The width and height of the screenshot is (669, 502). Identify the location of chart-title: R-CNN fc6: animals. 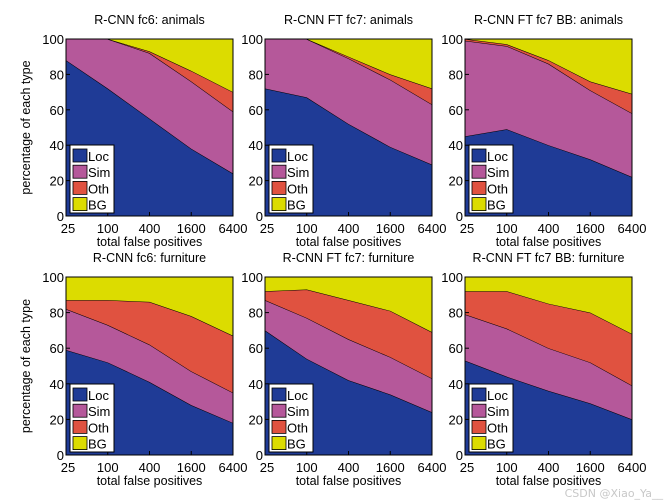
(149, 20).